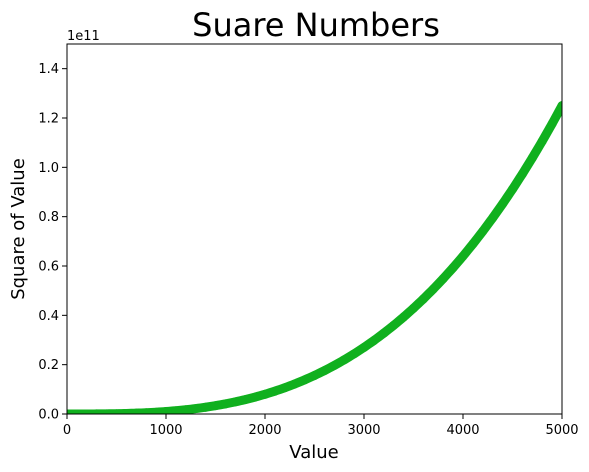 This screenshot has width=589, height=472. I want to click on x-tick-label: 0, so click(67, 430).